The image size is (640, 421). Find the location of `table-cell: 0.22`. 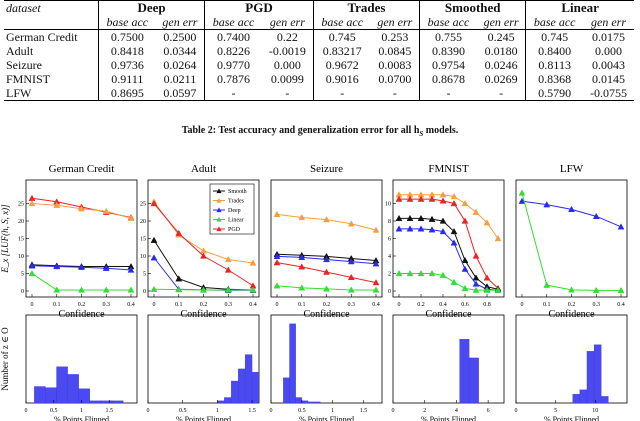

table-cell: 0.22 is located at coordinates (287, 37).